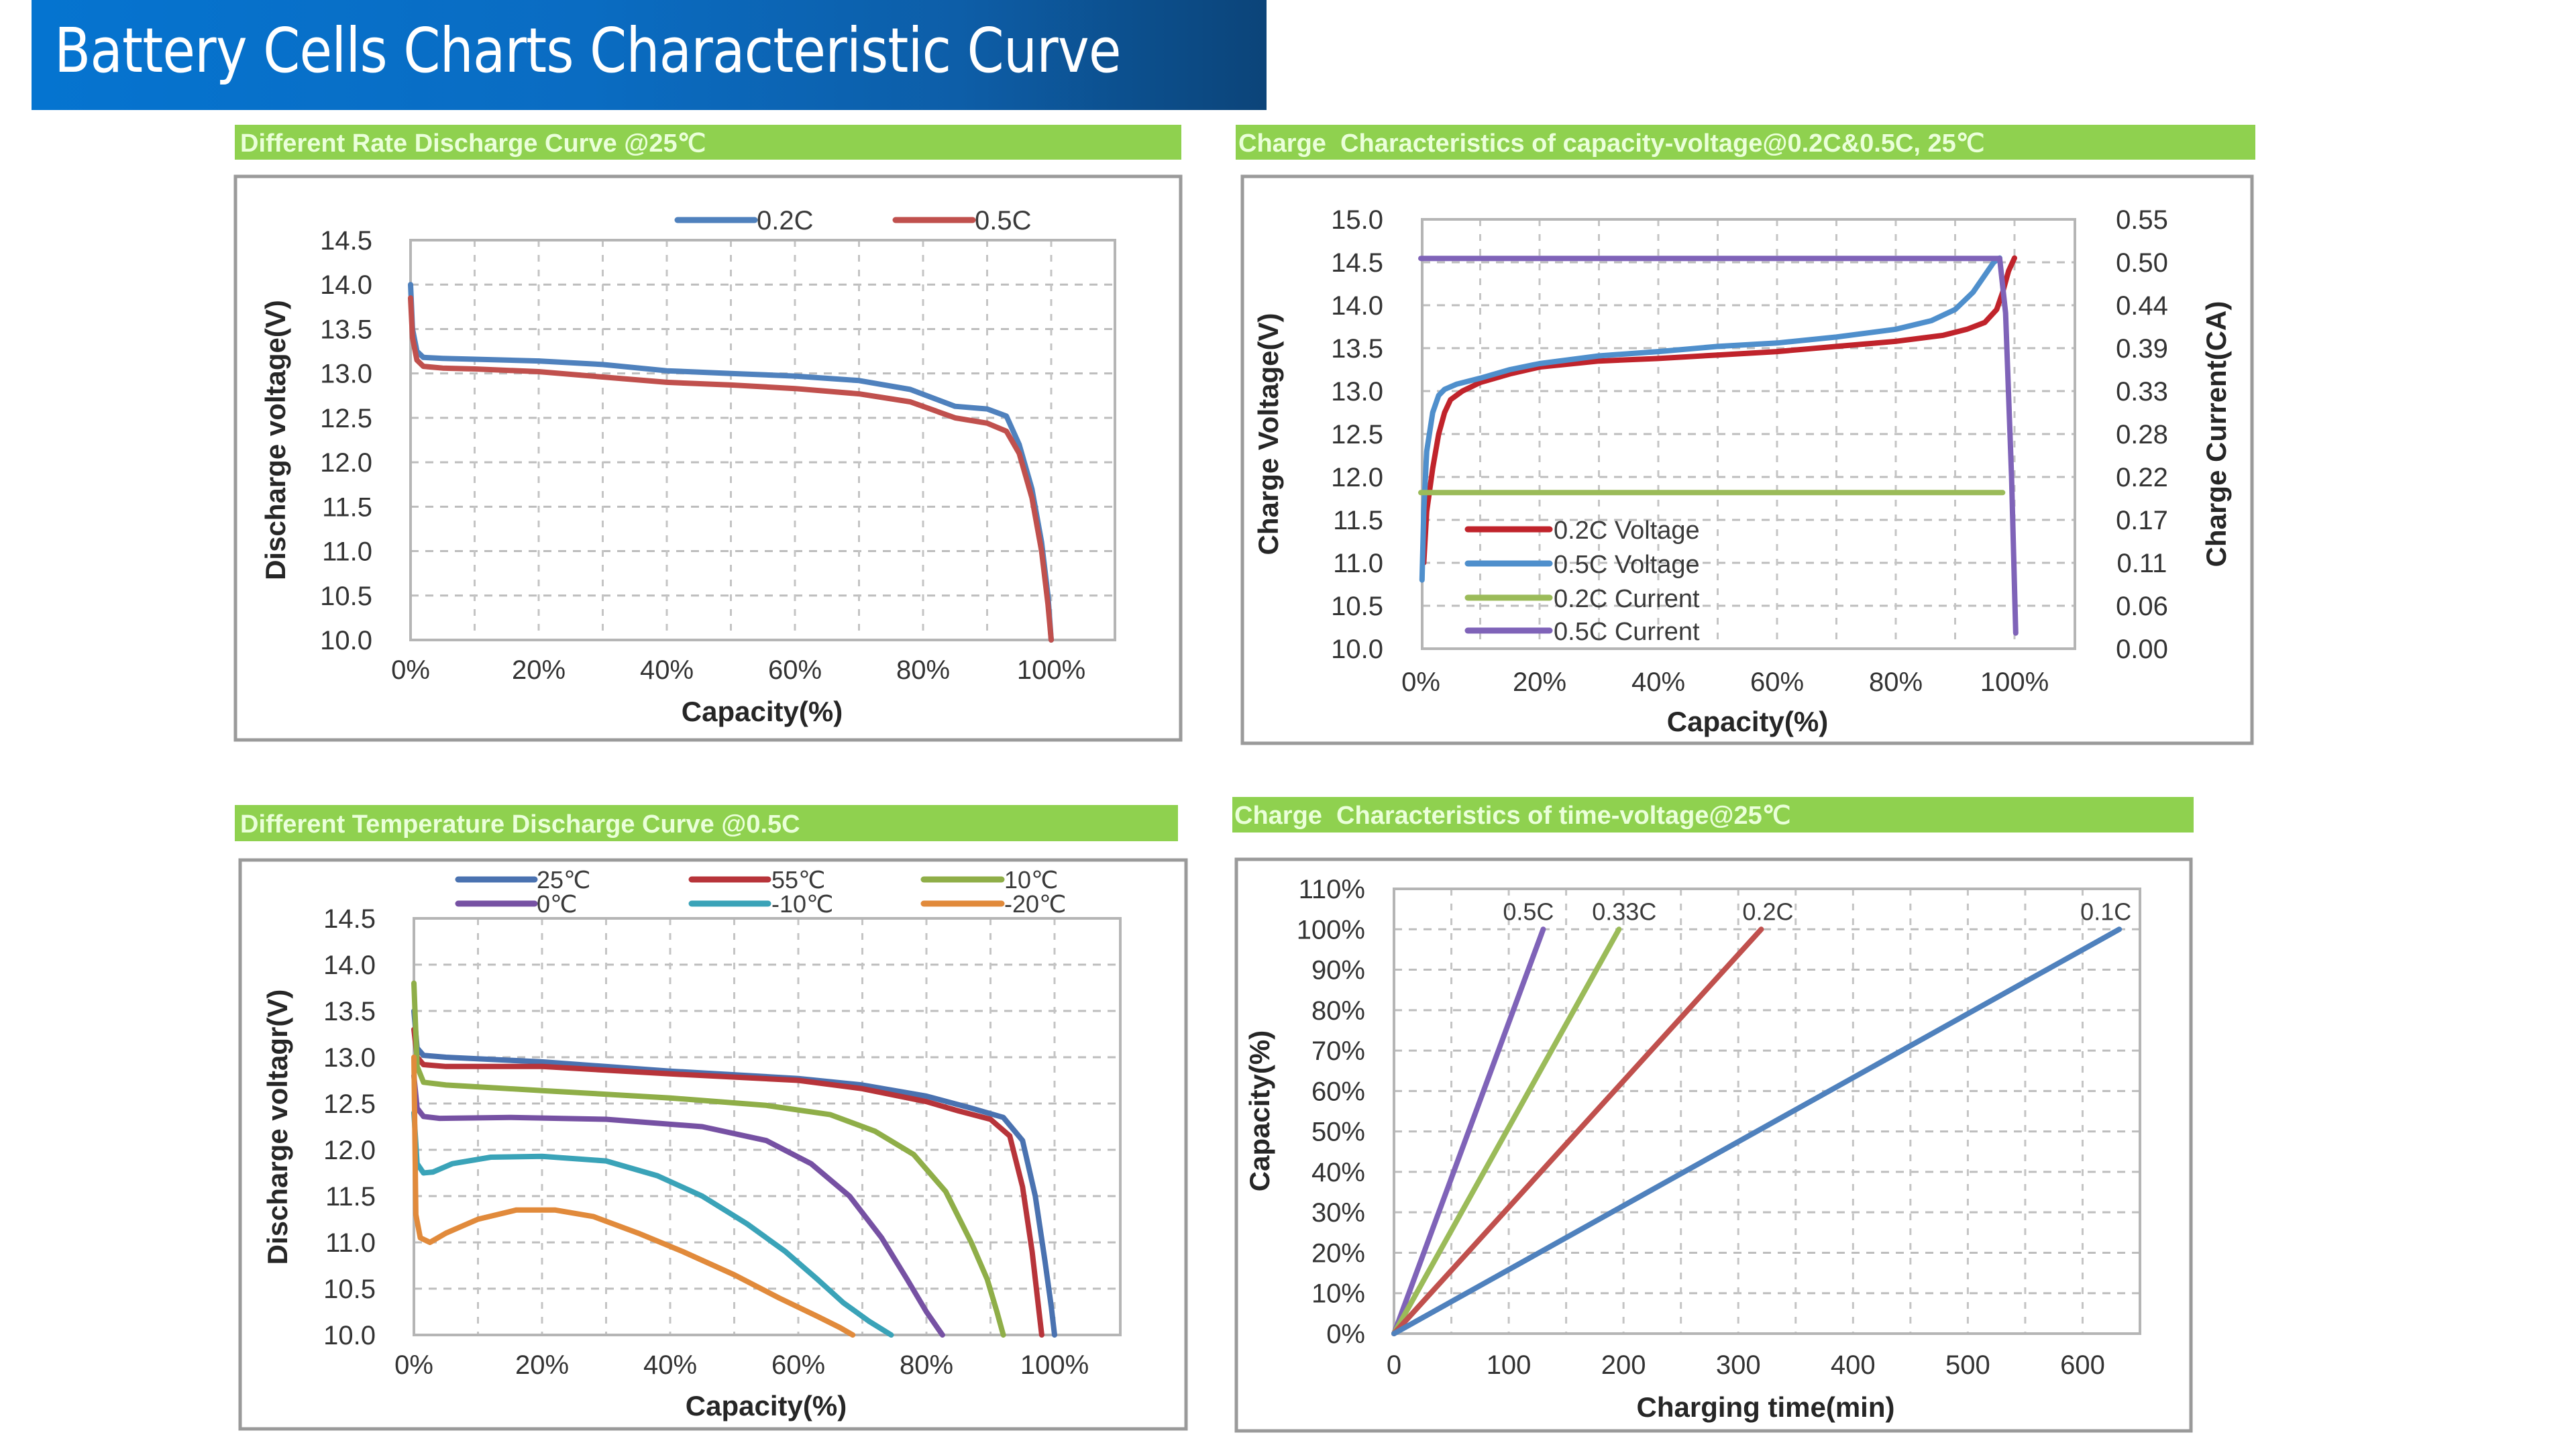 The image size is (2576, 1449). I want to click on y-tick-label: 0%, so click(1345, 1334).